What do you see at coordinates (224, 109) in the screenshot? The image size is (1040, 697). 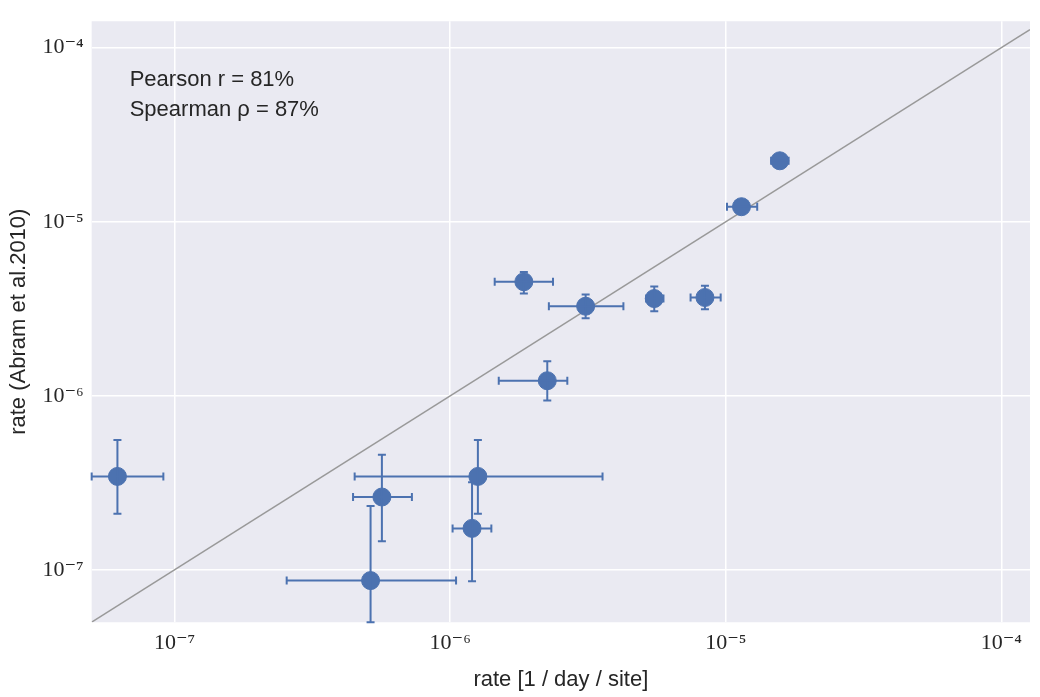 I see `annotation: Spearman ρ = 87%` at bounding box center [224, 109].